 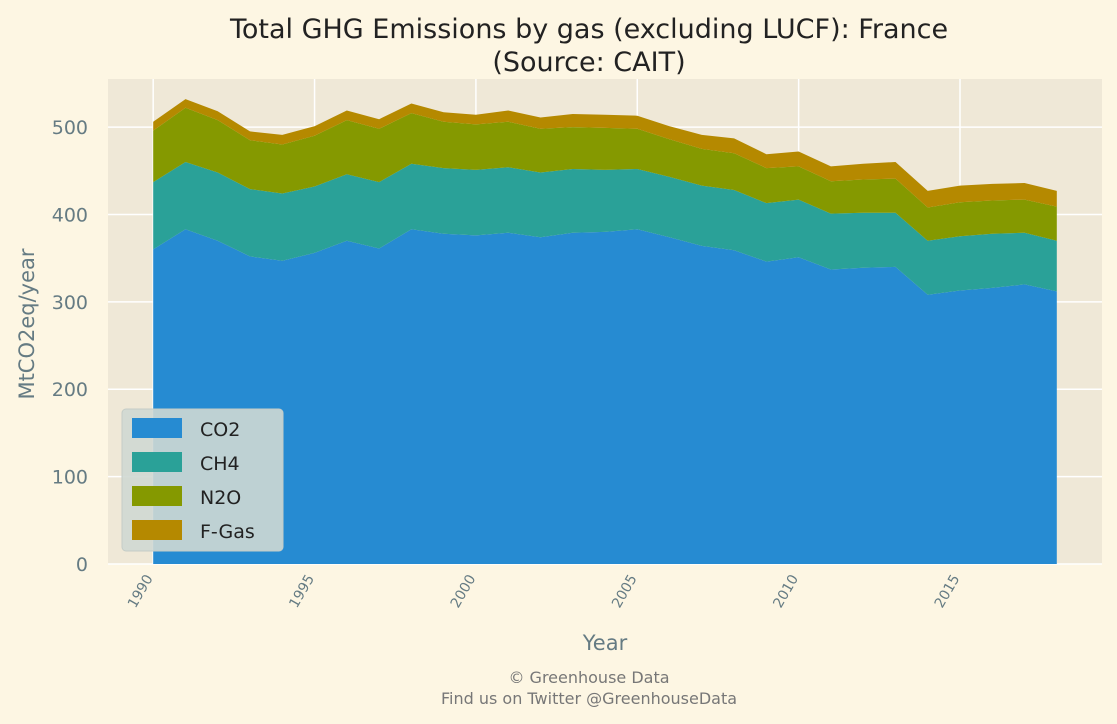 I want to click on y-axis-ticks: 0 100 200 300 400 500, so click(x=70, y=346).